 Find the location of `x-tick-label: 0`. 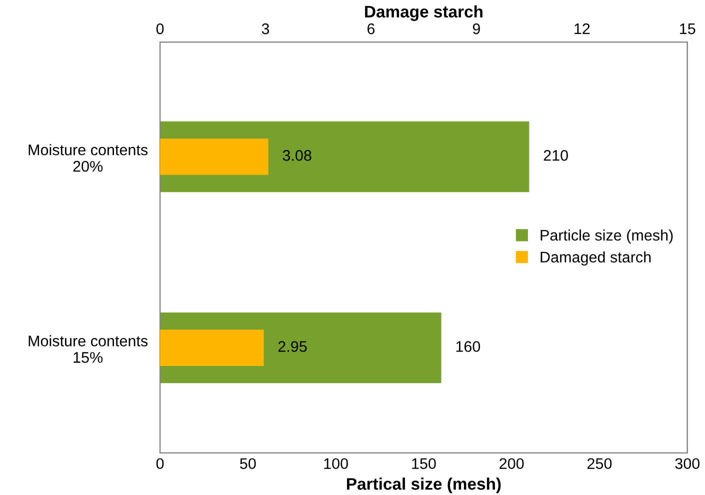

x-tick-label: 0 is located at coordinates (160, 464).